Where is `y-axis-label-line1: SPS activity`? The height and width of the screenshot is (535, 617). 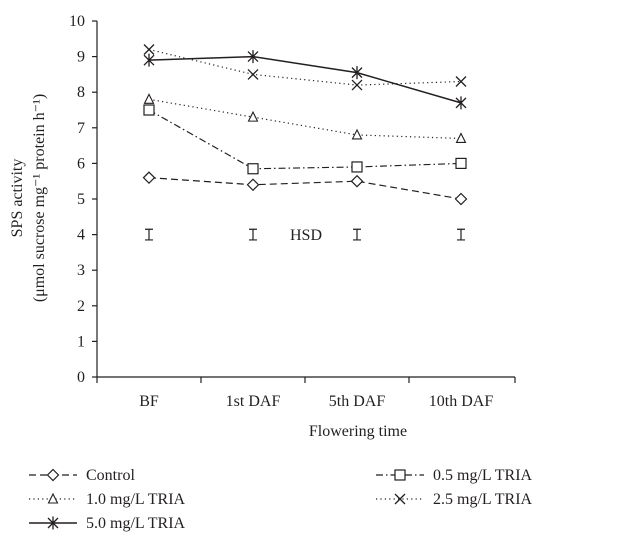
y-axis-label-line1: SPS activity is located at coordinates (17, 198).